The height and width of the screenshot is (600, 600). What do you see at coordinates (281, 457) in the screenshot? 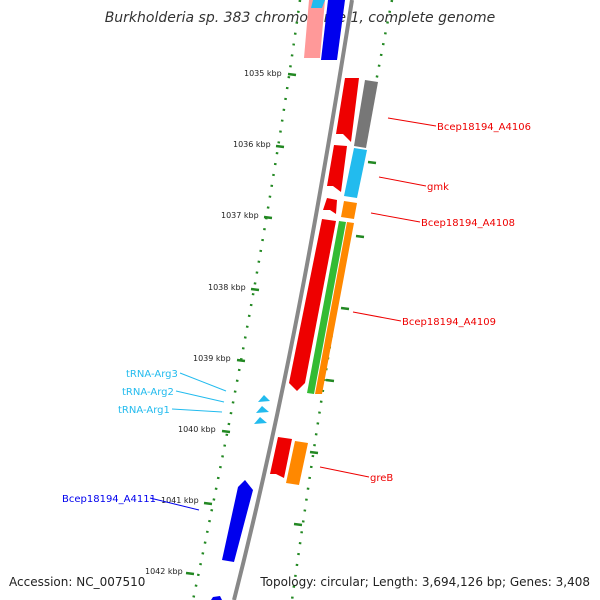
I see `gene-red-greB` at bounding box center [281, 457].